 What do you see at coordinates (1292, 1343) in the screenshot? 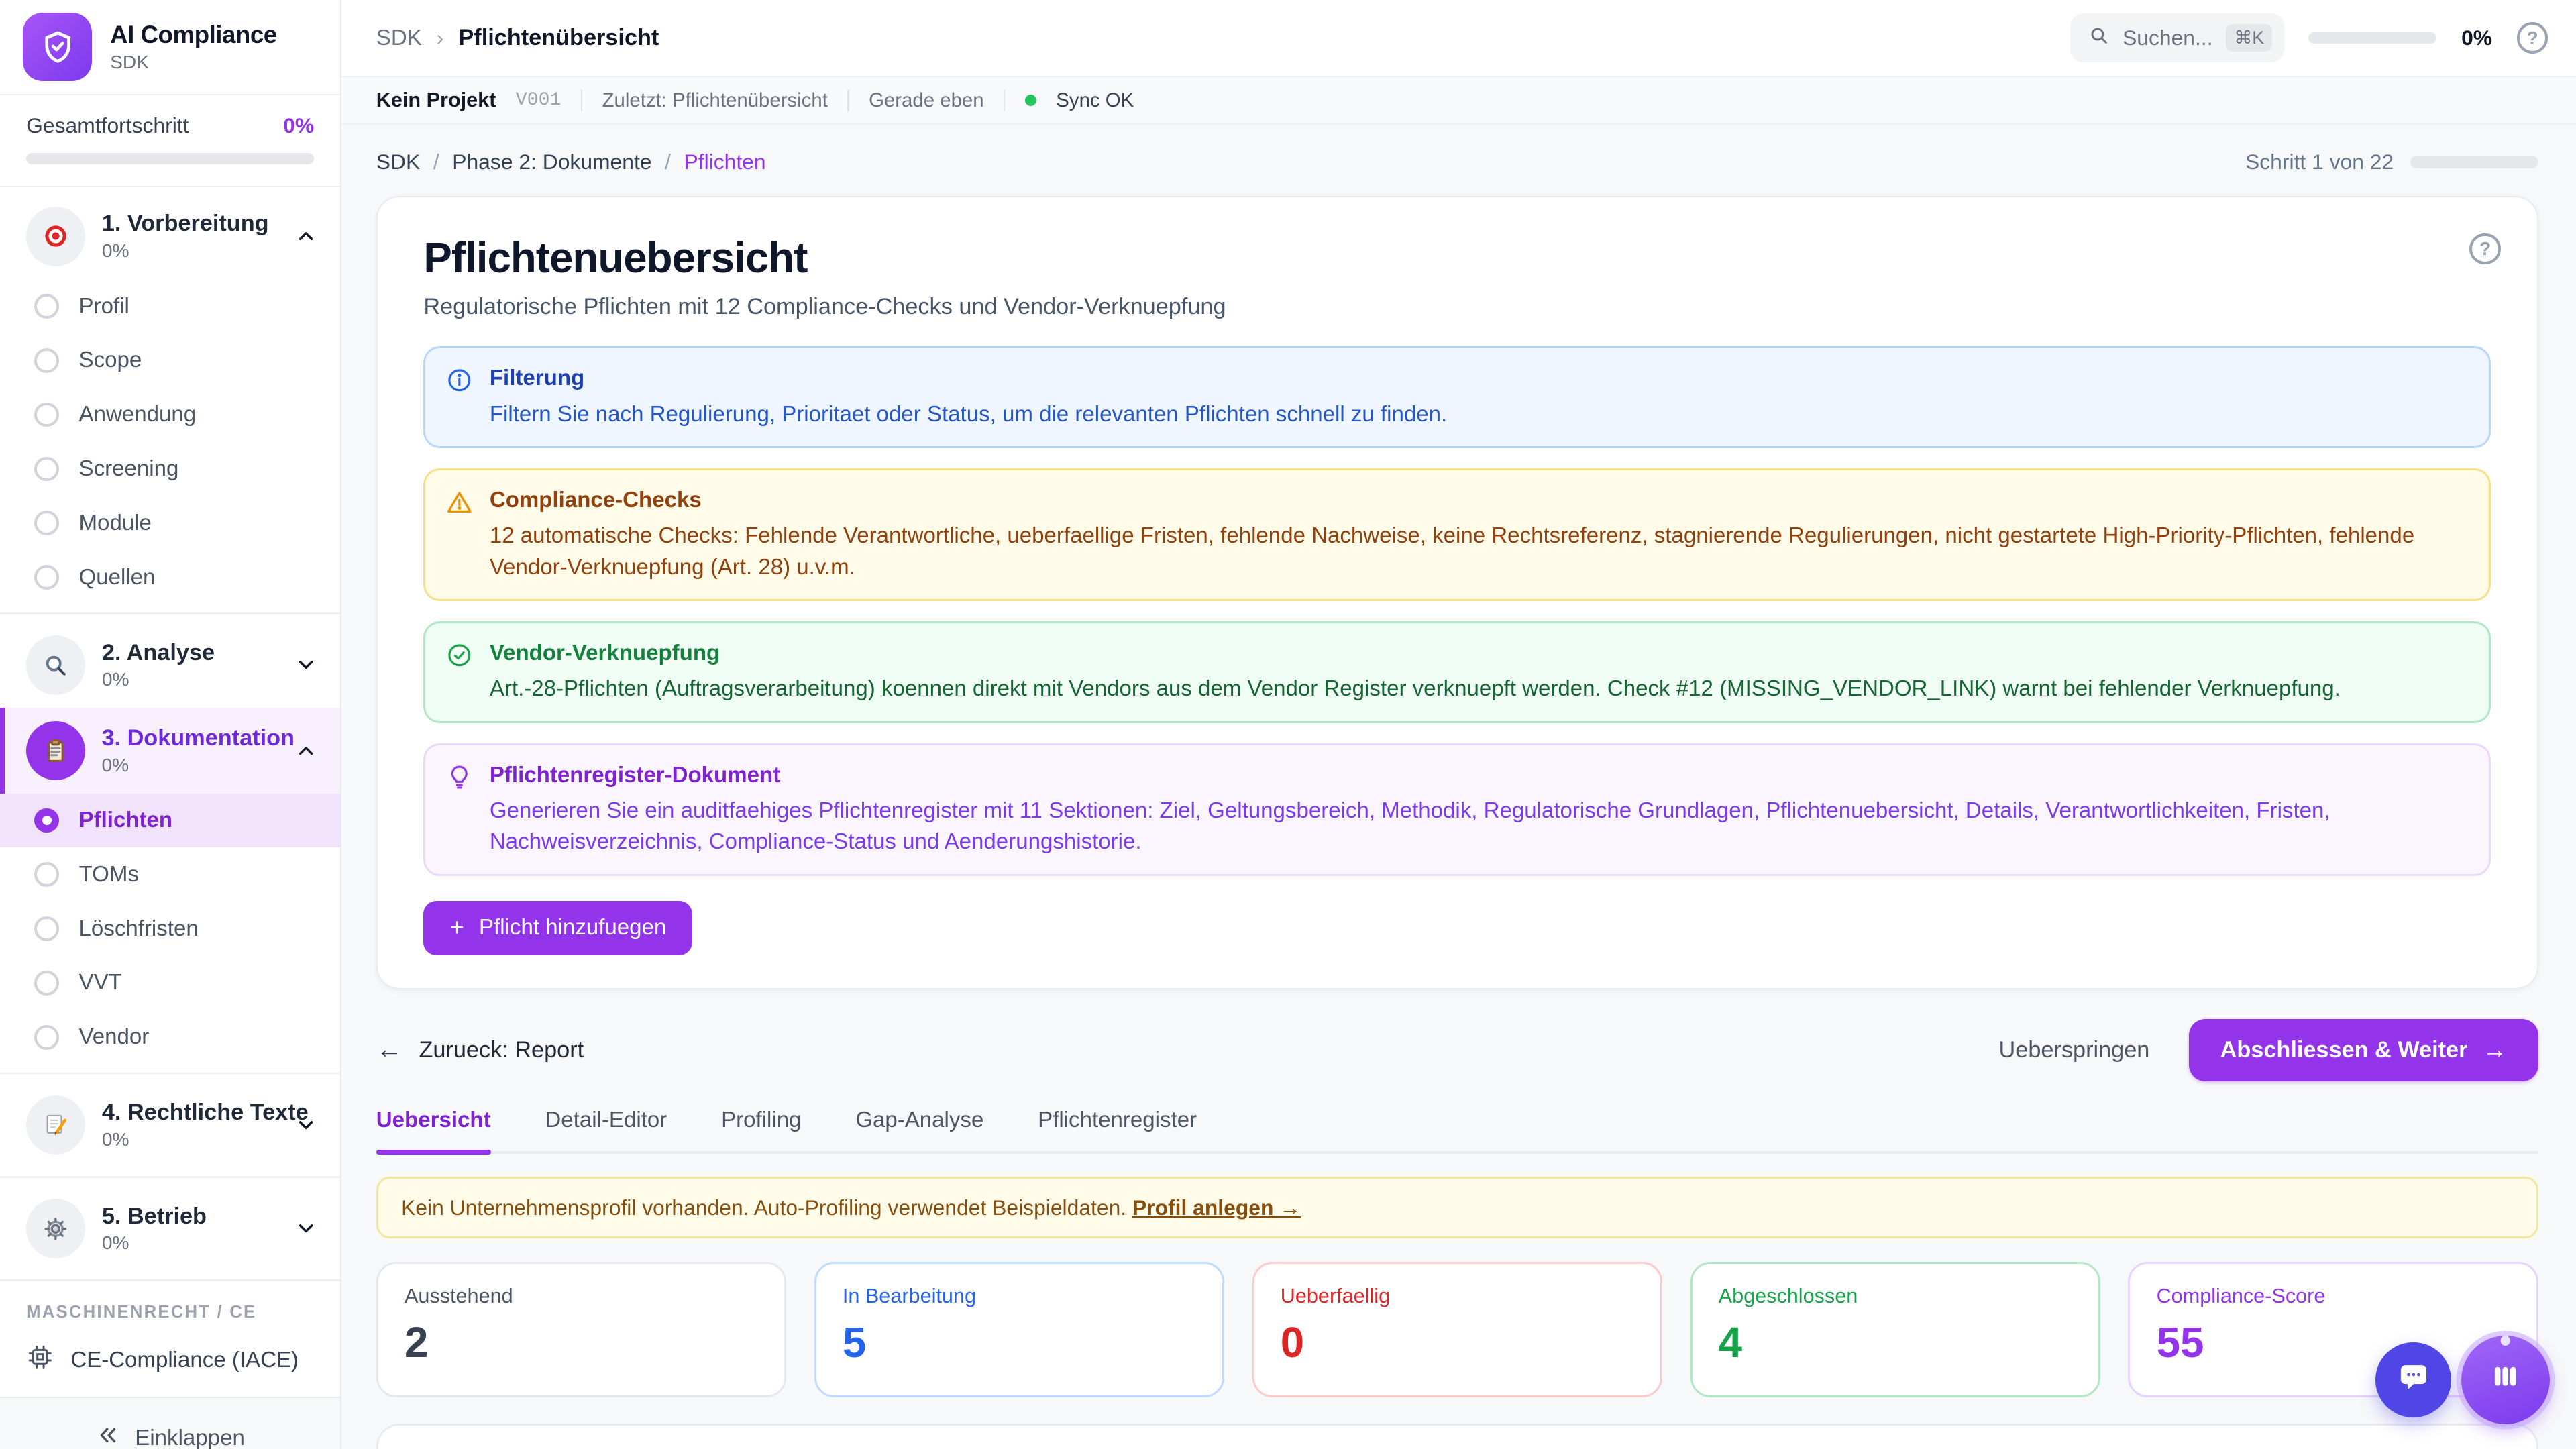
I see `stat-value: 0` at bounding box center [1292, 1343].